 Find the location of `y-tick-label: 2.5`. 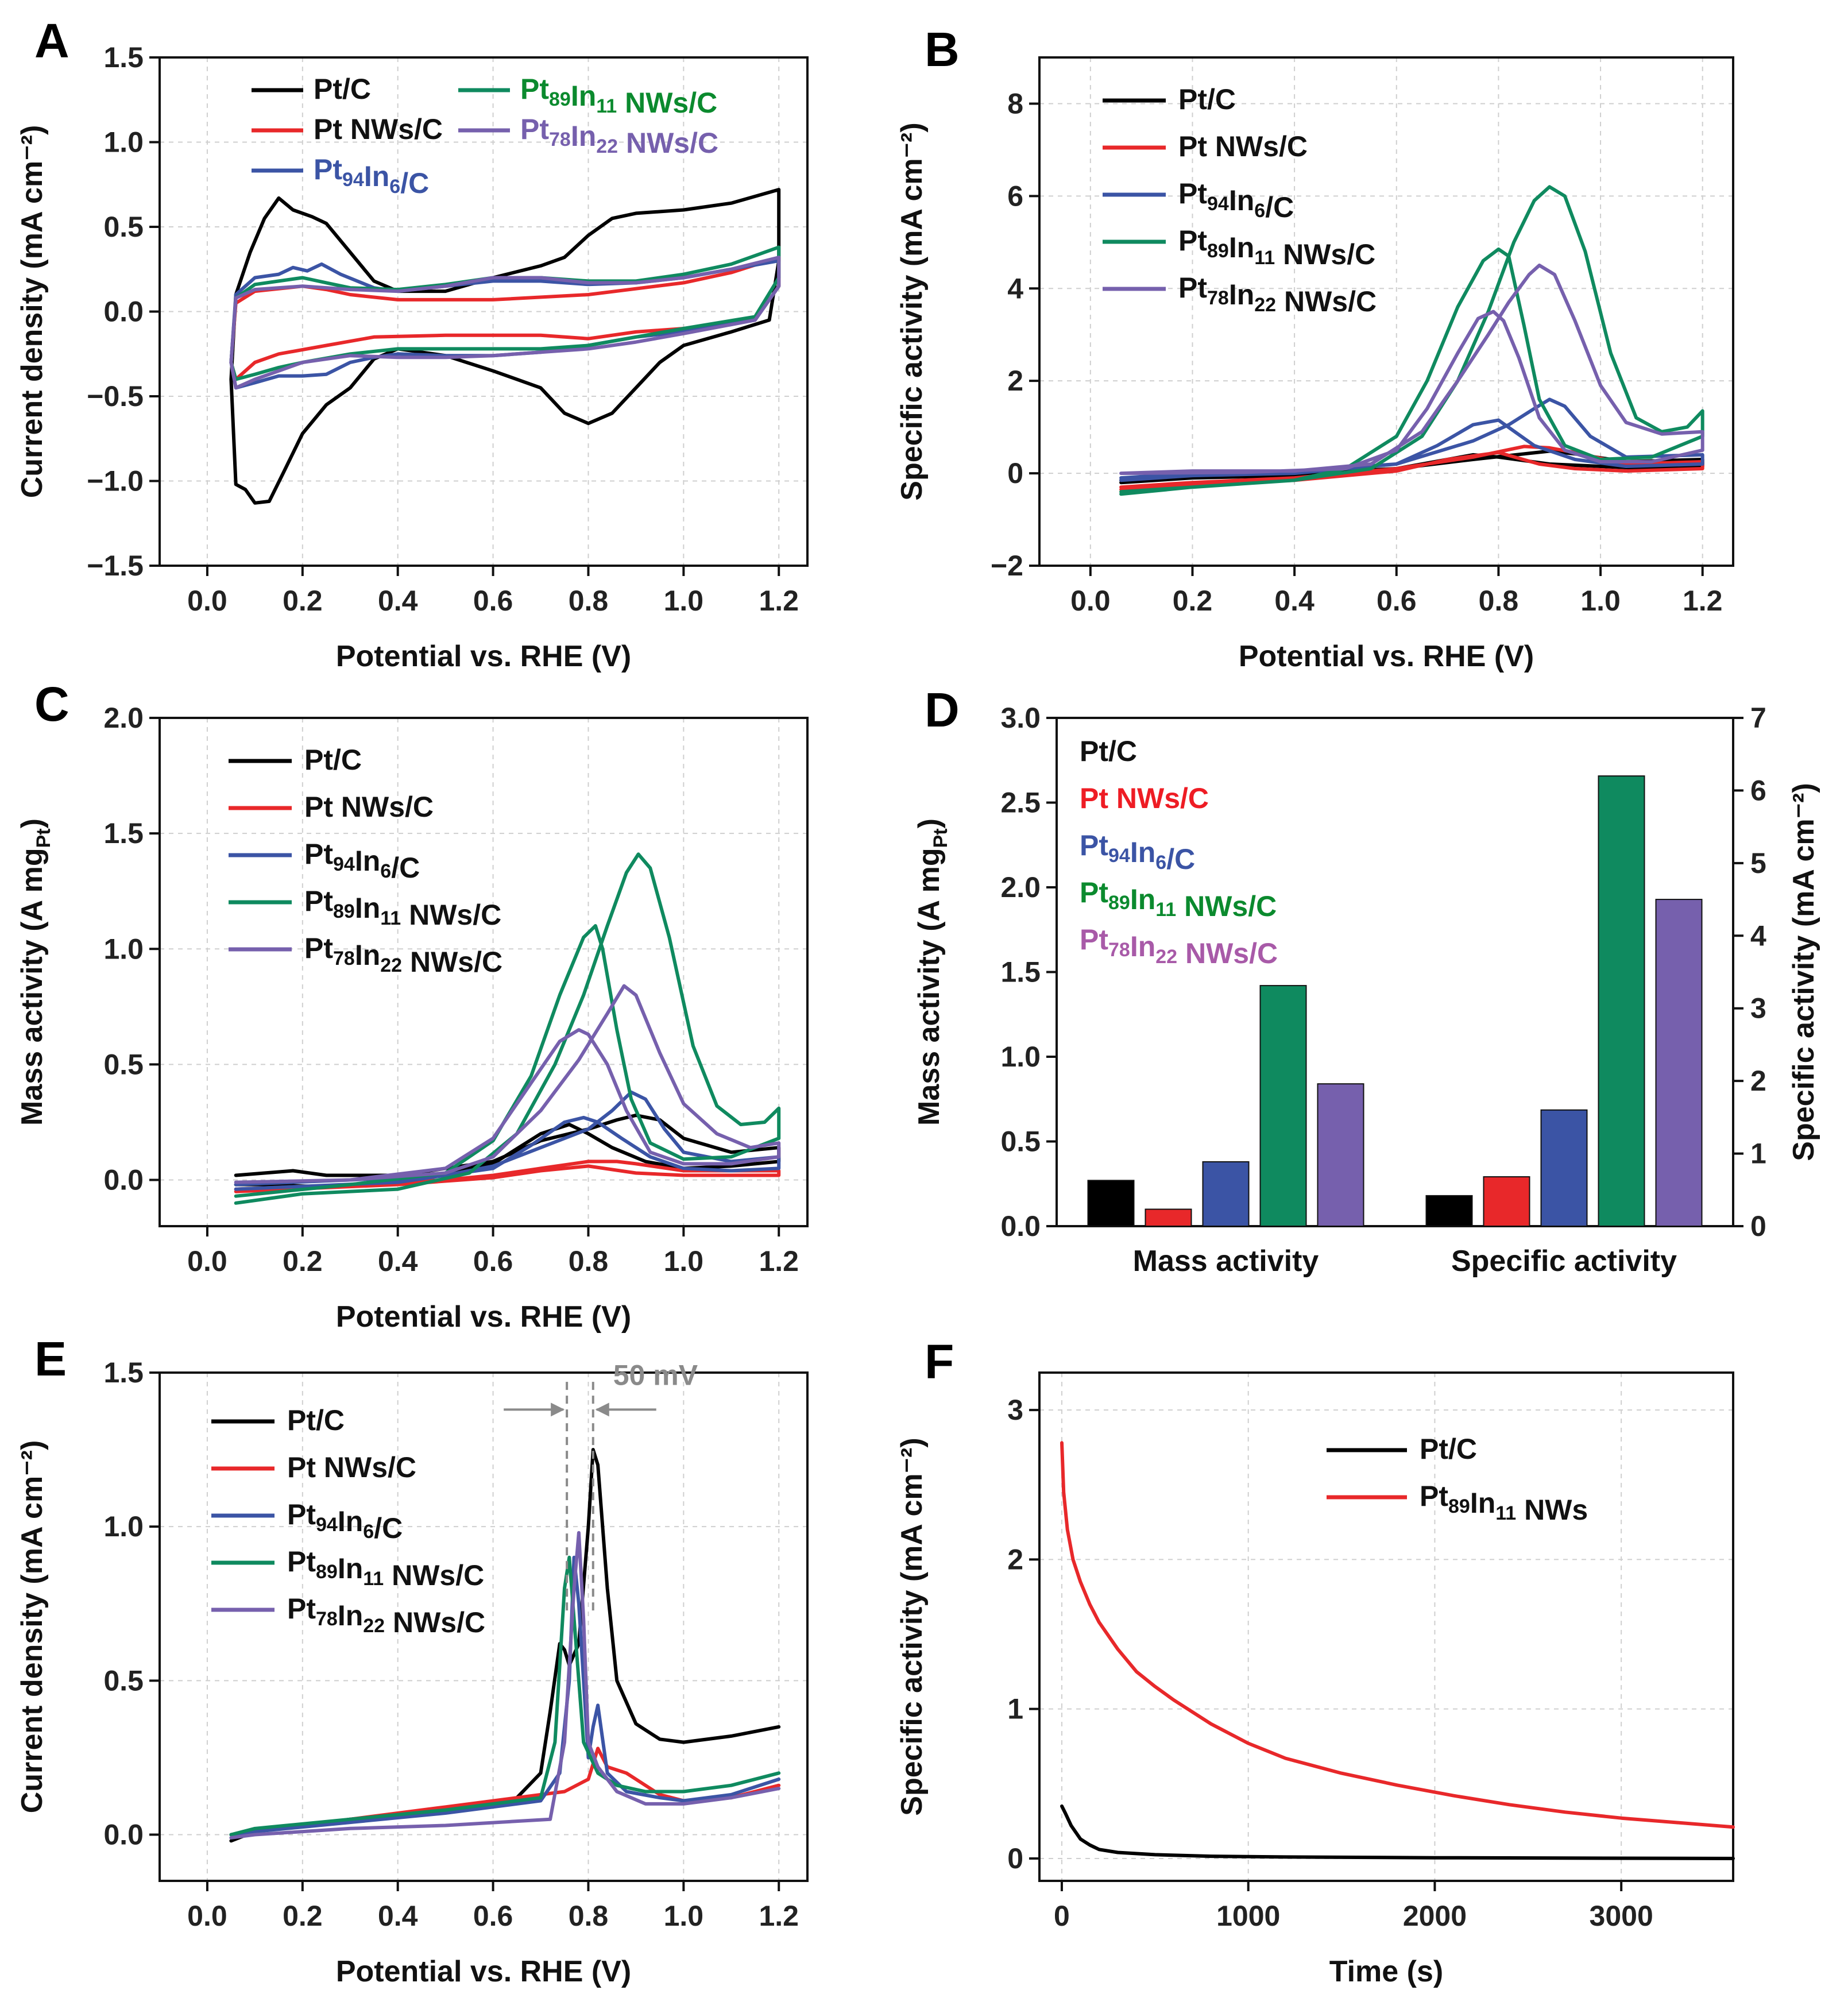

y-tick-label: 2.5 is located at coordinates (1020, 803).